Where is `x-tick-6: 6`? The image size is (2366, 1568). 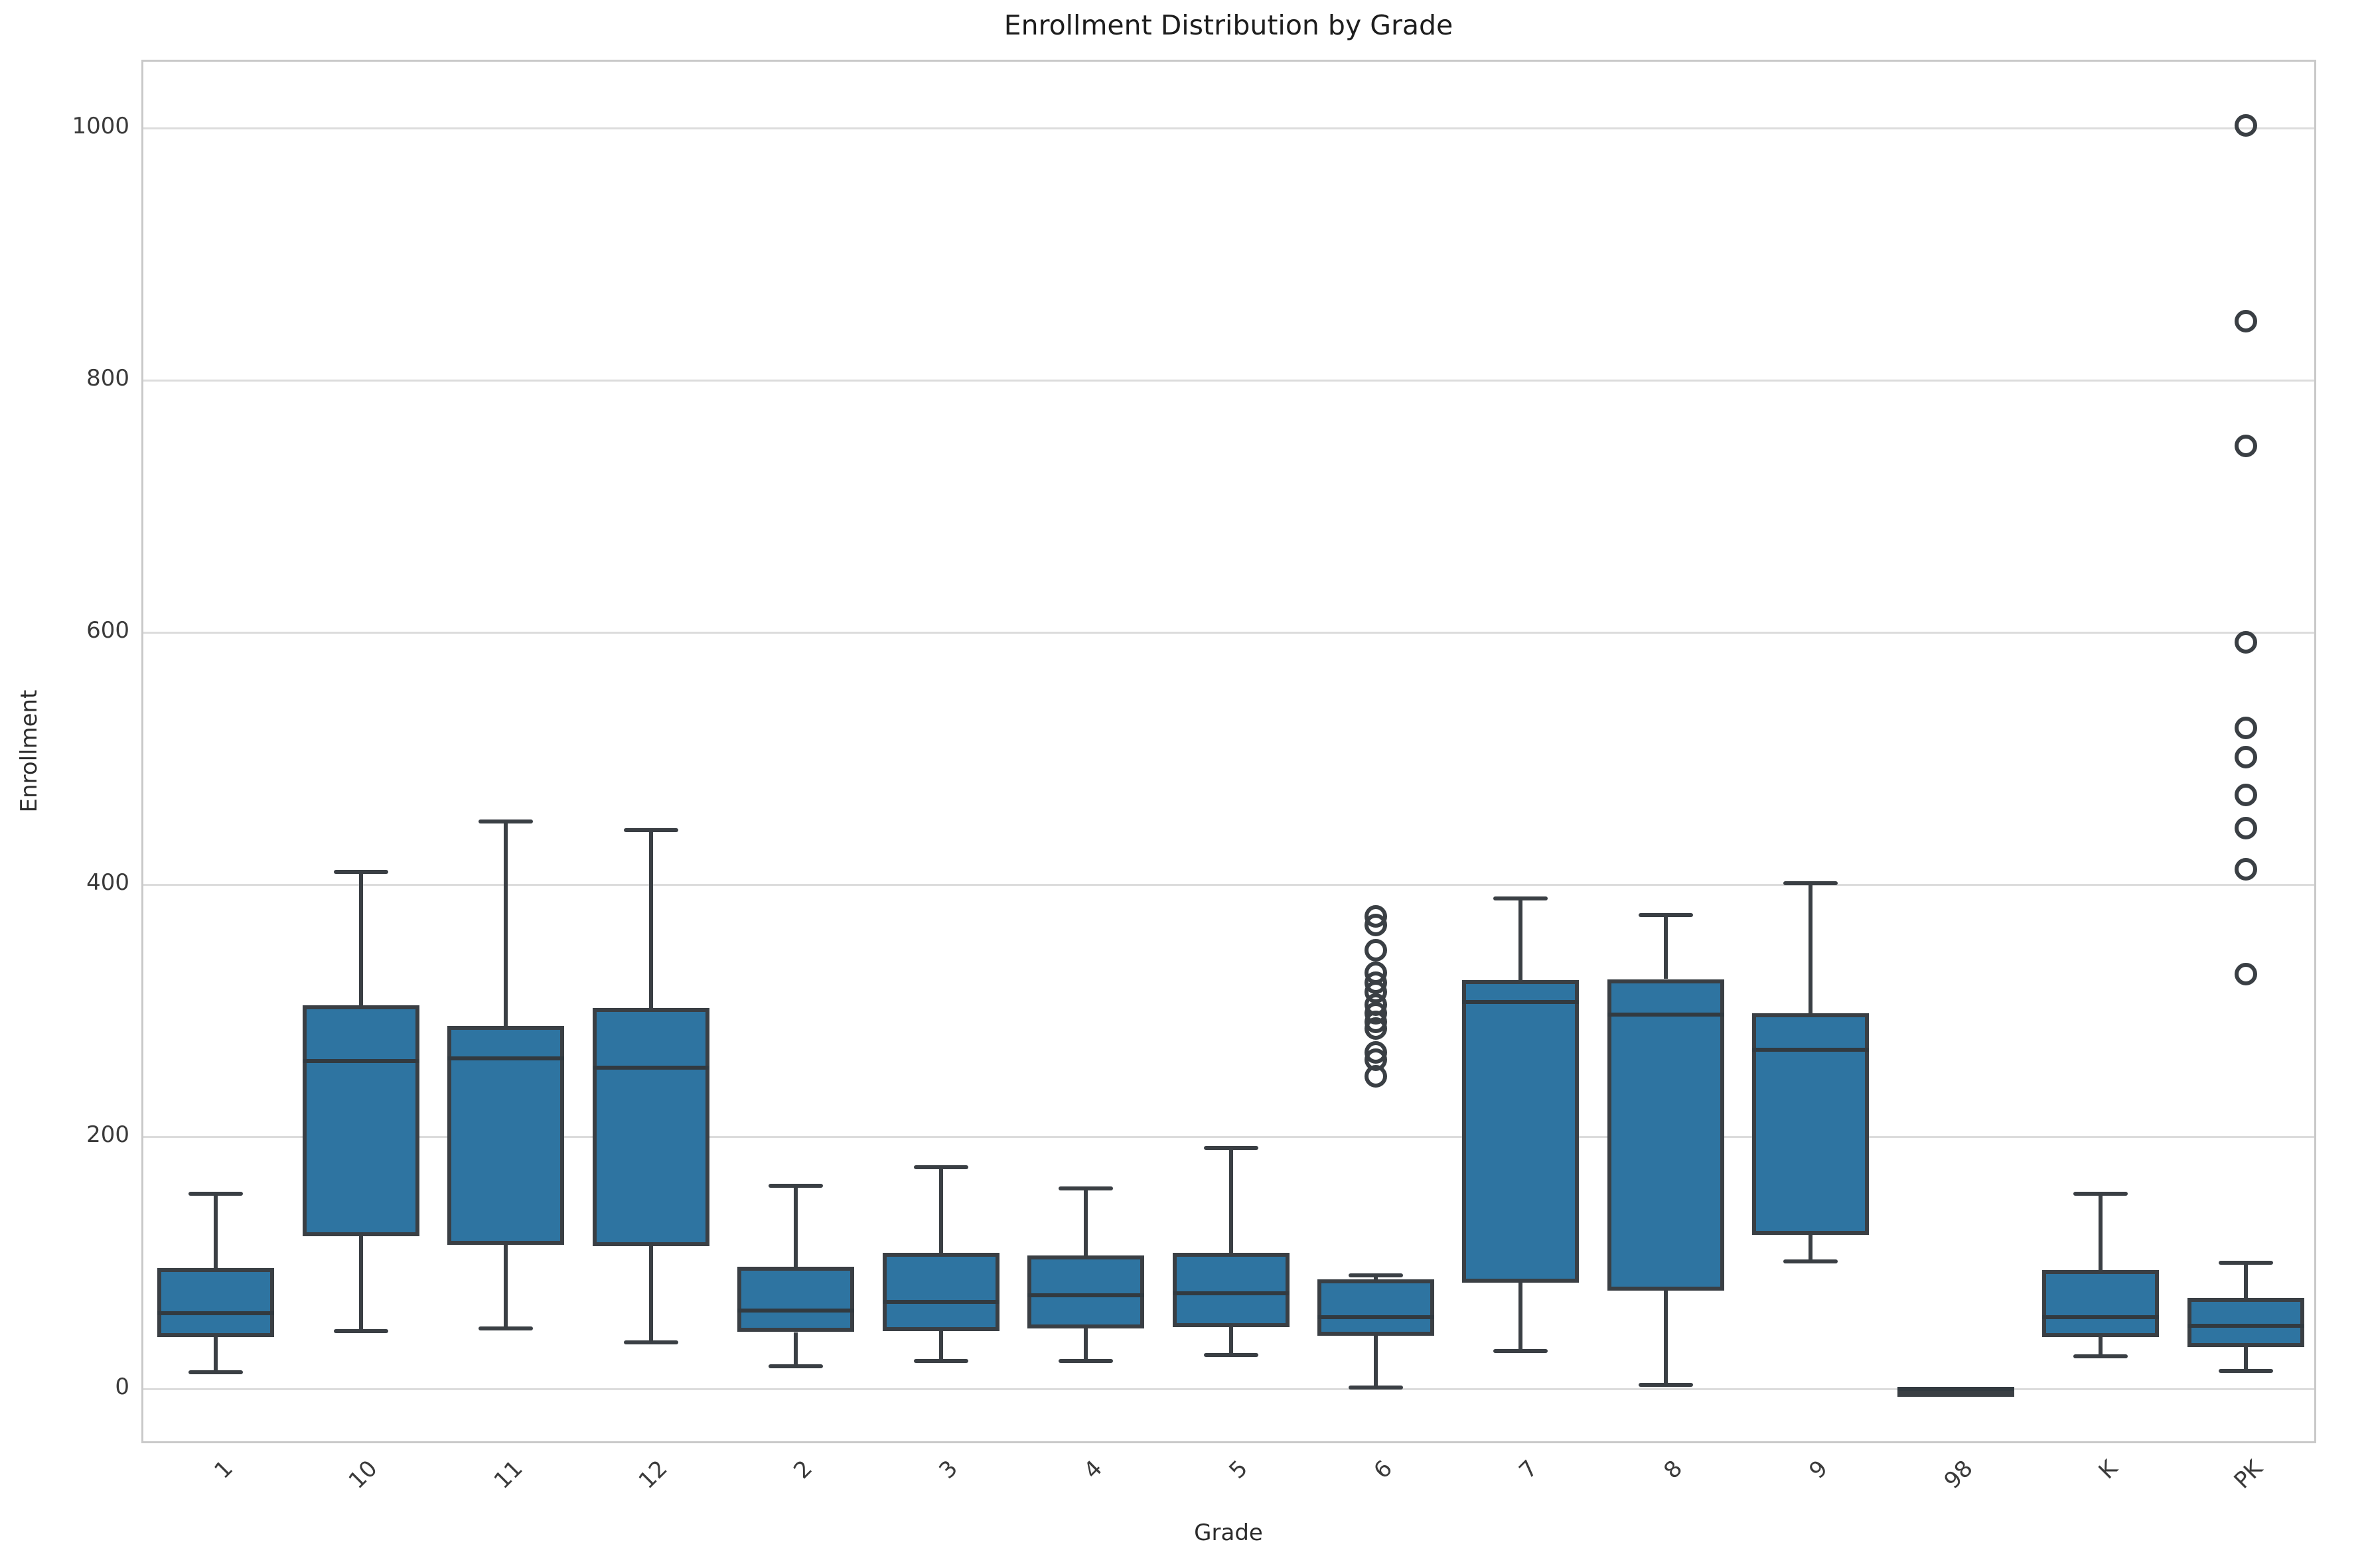
x-tick-6: 6 is located at coordinates (1315, 1469).